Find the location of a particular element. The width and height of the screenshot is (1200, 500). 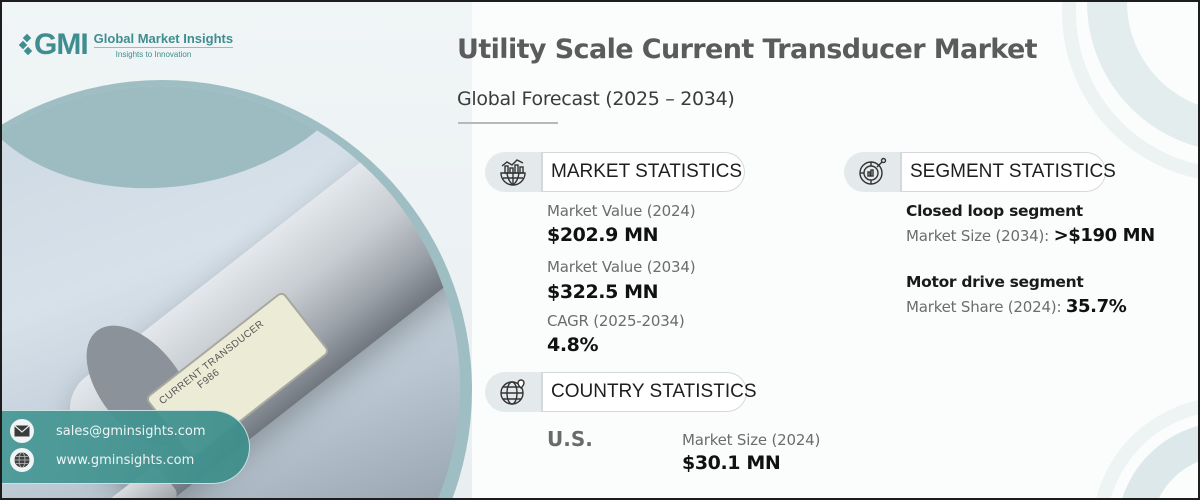

market-value-2034-label: Market Value (2034) is located at coordinates (621, 267).